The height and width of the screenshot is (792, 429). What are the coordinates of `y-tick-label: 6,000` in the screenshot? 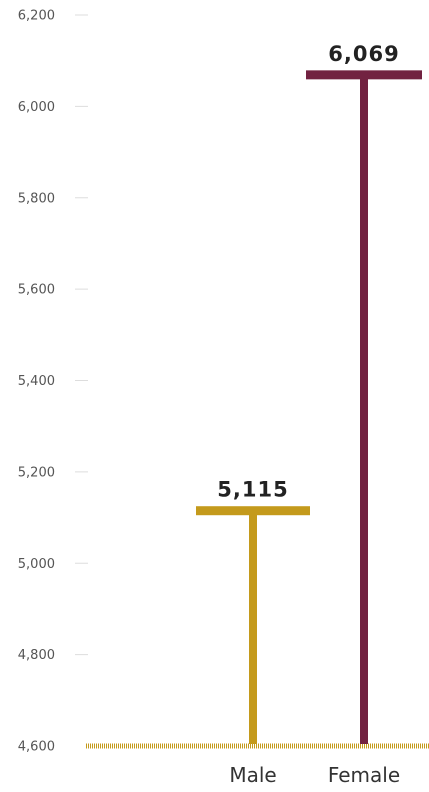 It's located at (36, 107).